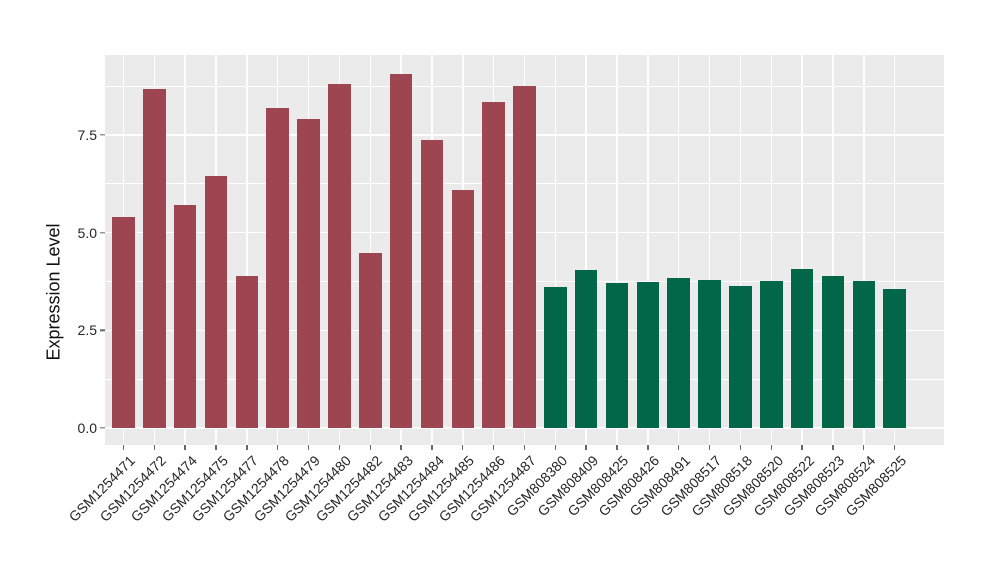 This screenshot has width=1000, height=580. I want to click on bar-GSM808517, so click(709, 353).